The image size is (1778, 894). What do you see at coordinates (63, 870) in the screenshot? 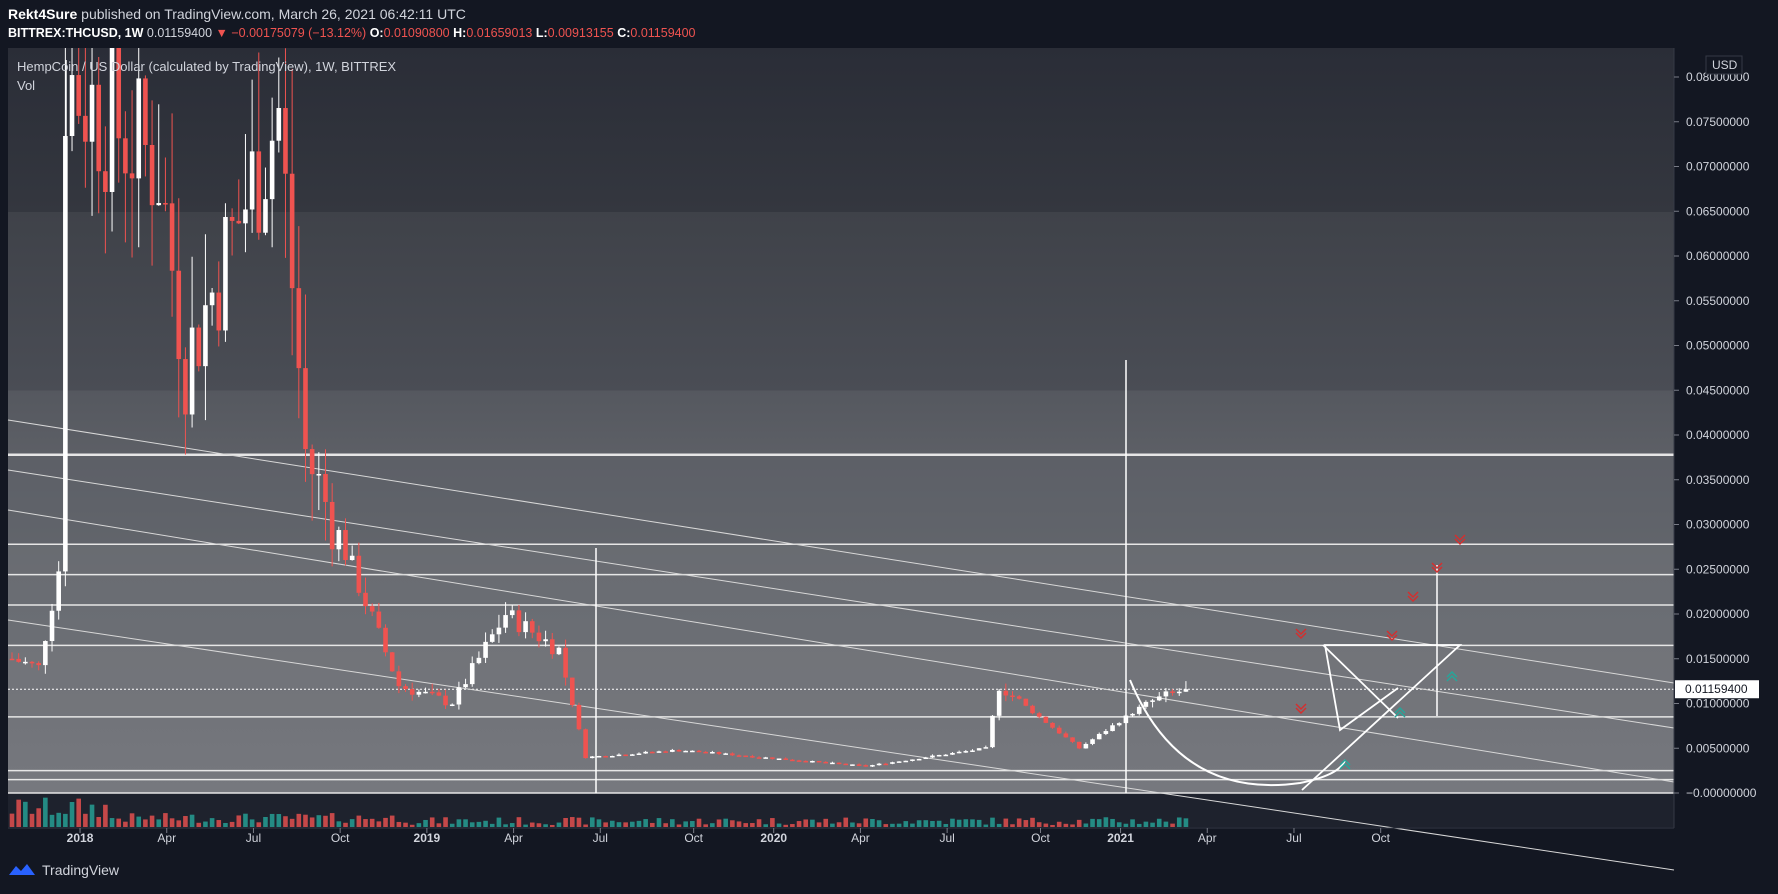
I see `footer-brand: TradingView` at bounding box center [63, 870].